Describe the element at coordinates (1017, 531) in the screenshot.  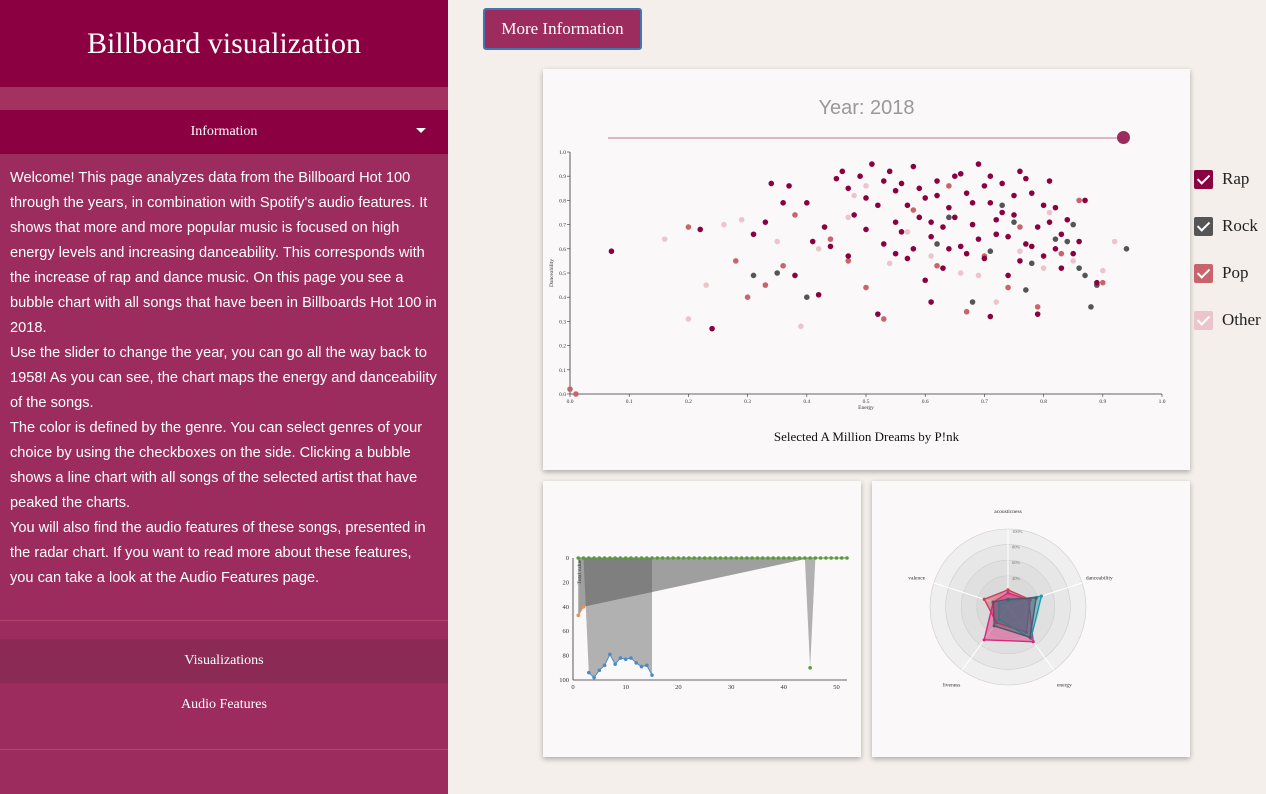
I see `ring-label: 100%` at that location.